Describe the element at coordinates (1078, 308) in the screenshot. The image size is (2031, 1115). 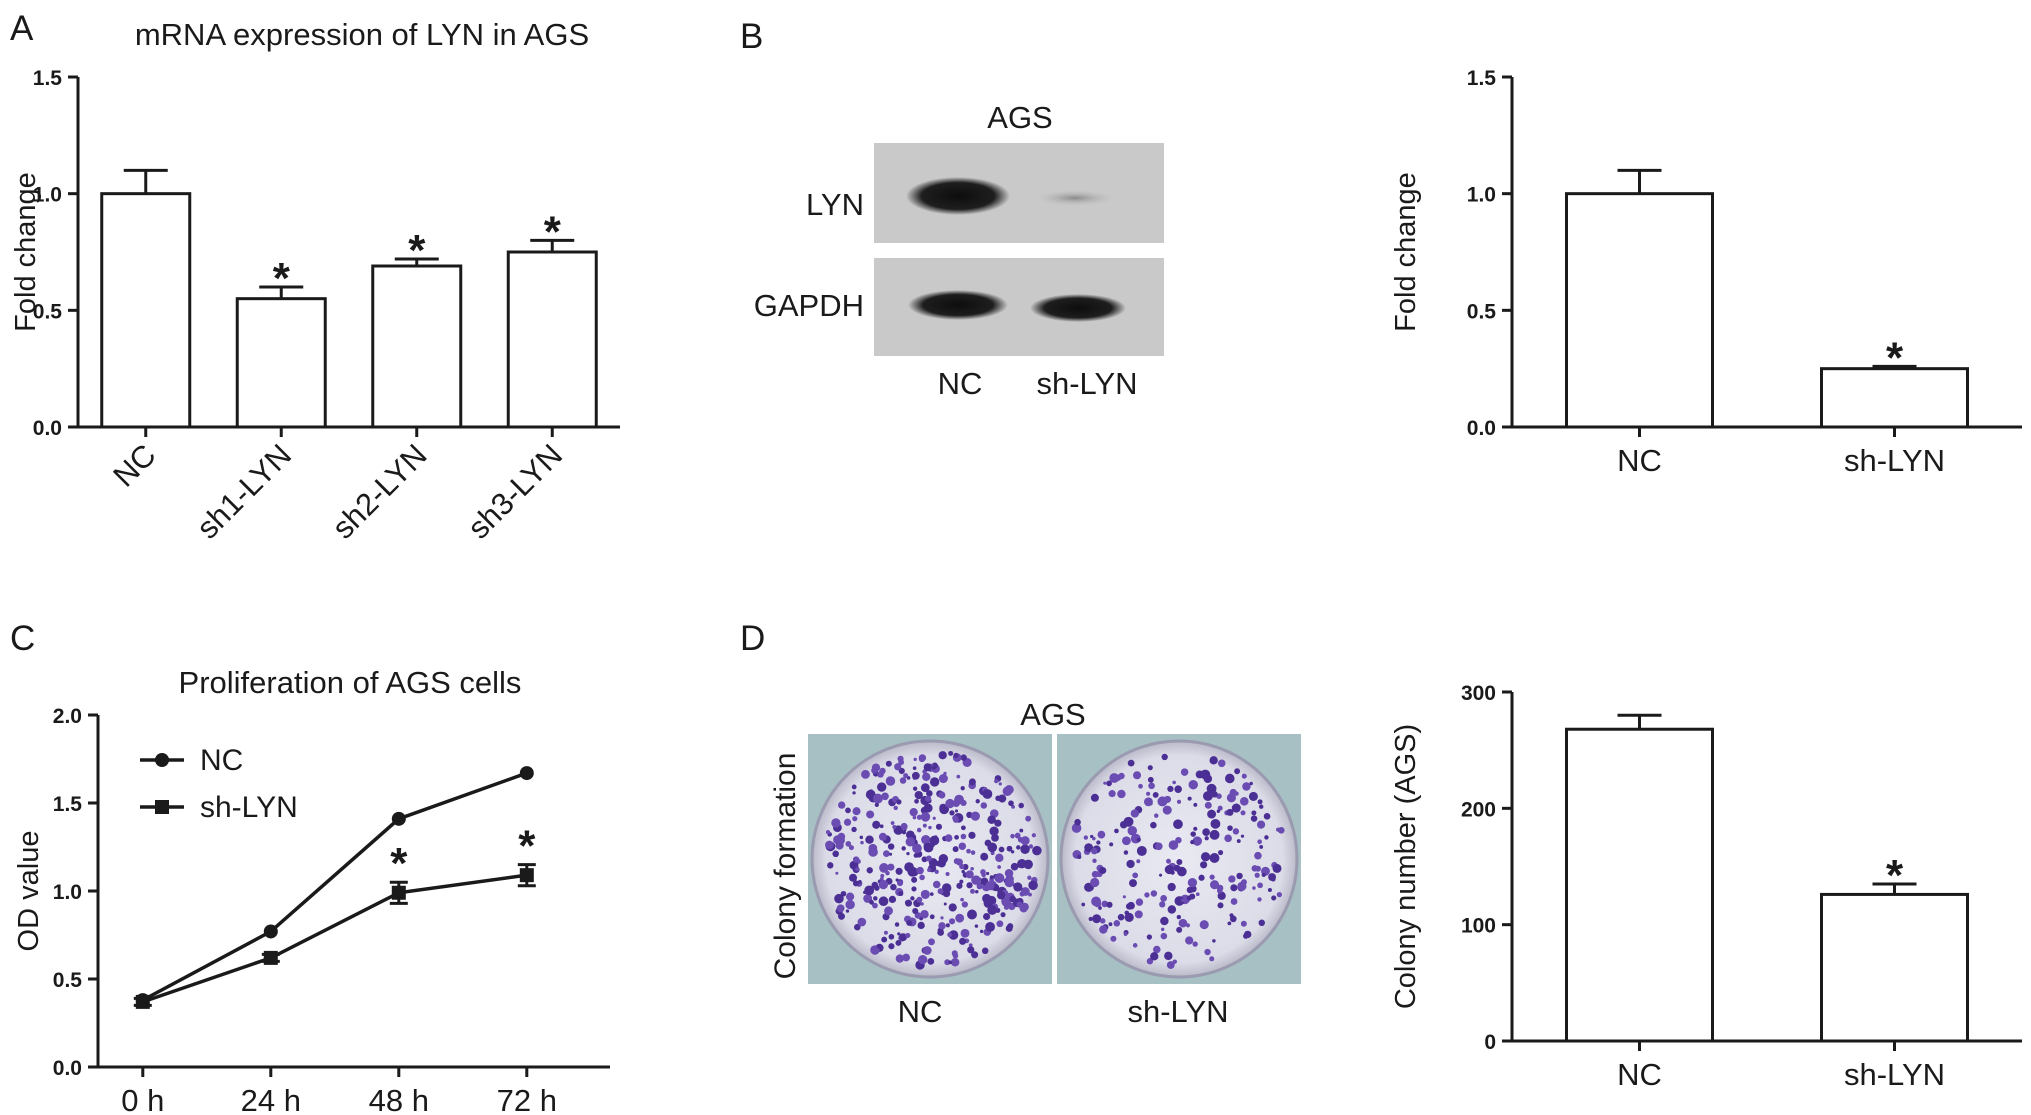
I see `band-gapdh-sh` at that location.